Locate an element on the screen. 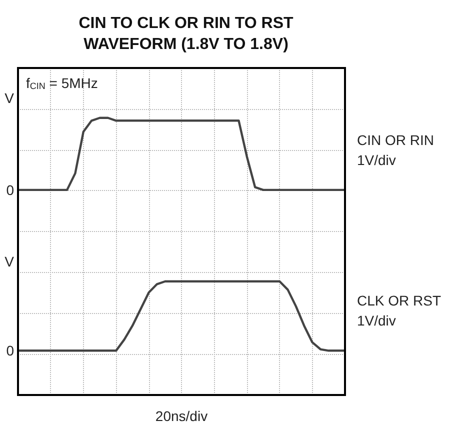 The image size is (451, 428). text: CIN OR RIN is located at coordinates (395, 140).